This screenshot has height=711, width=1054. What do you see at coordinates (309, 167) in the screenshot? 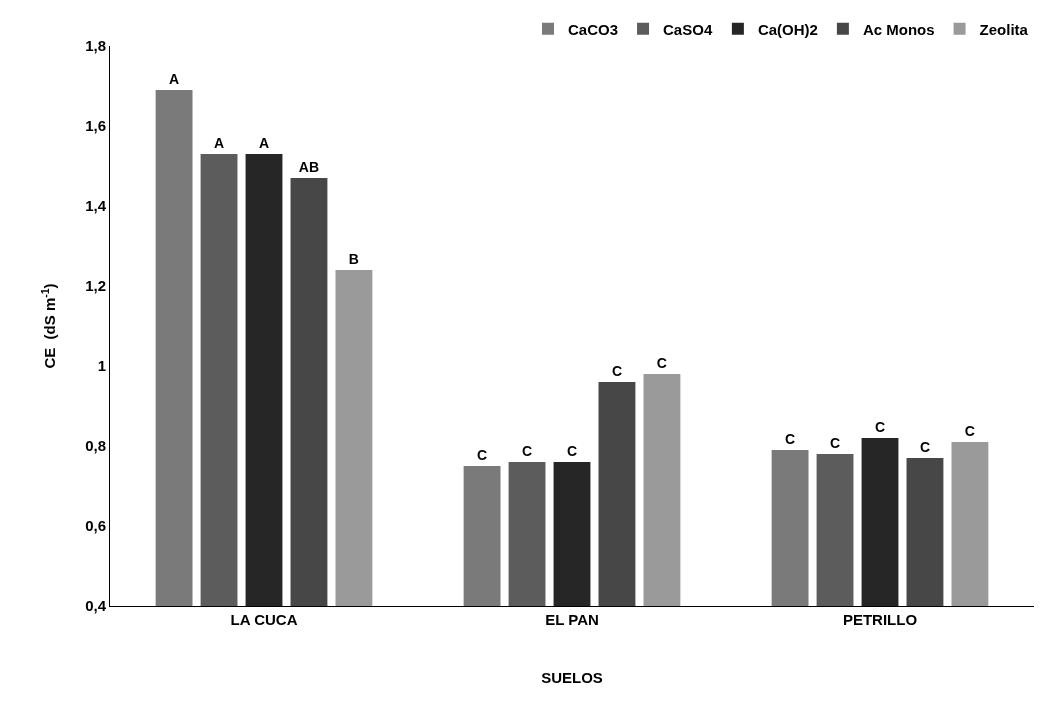
I see `data-label: AB` at bounding box center [309, 167].